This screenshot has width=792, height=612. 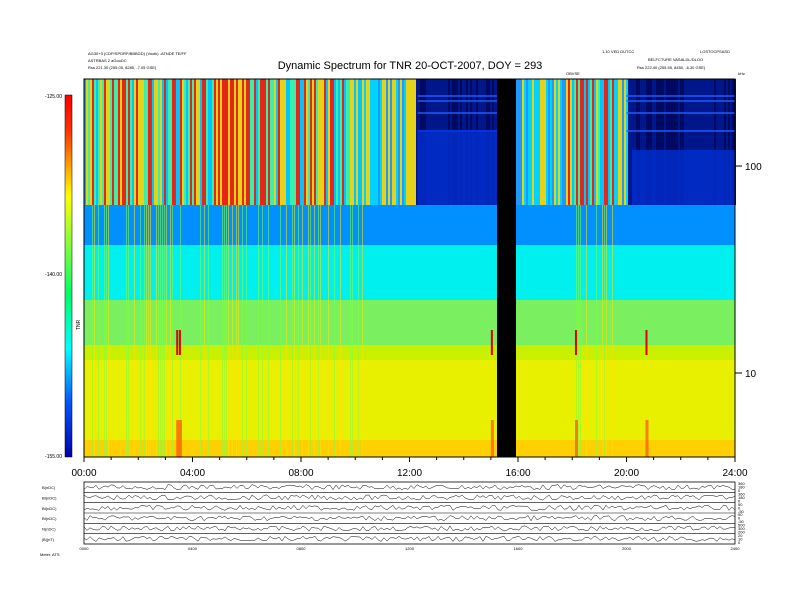 I want to click on x-tick-label: 00:00, so click(x=83, y=473).